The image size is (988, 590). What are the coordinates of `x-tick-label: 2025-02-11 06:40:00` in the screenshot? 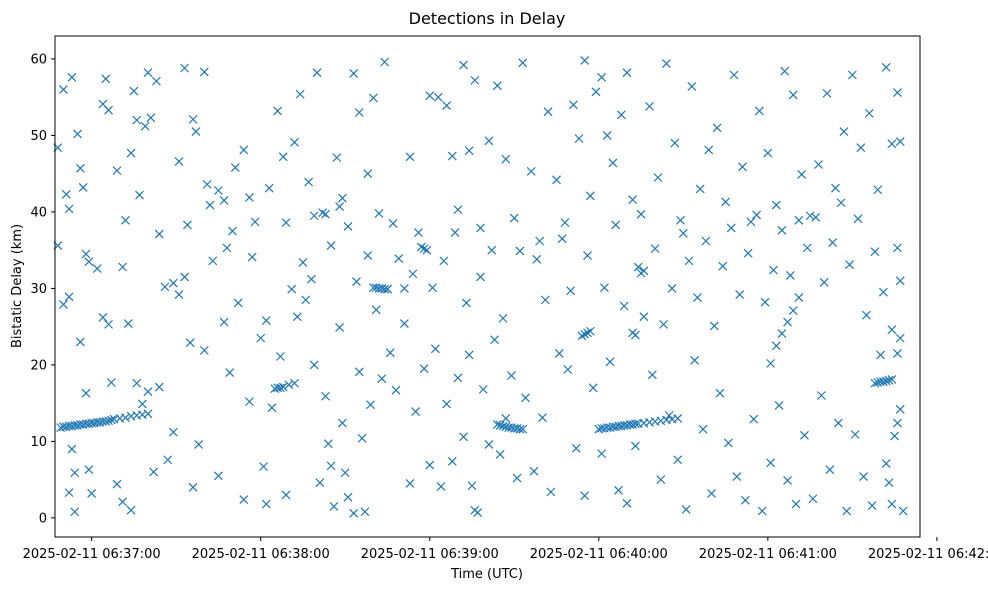 It's located at (599, 554).